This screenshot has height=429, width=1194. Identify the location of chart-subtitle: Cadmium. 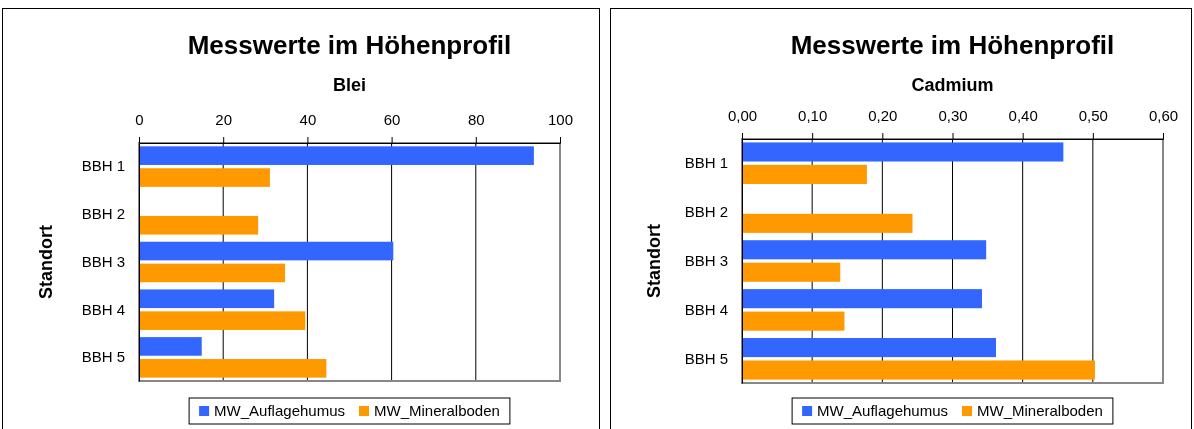
(952, 85).